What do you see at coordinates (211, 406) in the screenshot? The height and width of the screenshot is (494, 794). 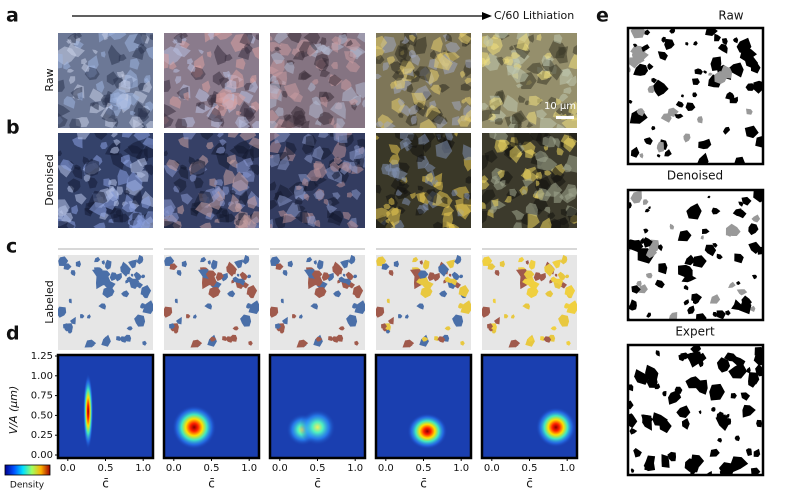 I see `density-plot` at bounding box center [211, 406].